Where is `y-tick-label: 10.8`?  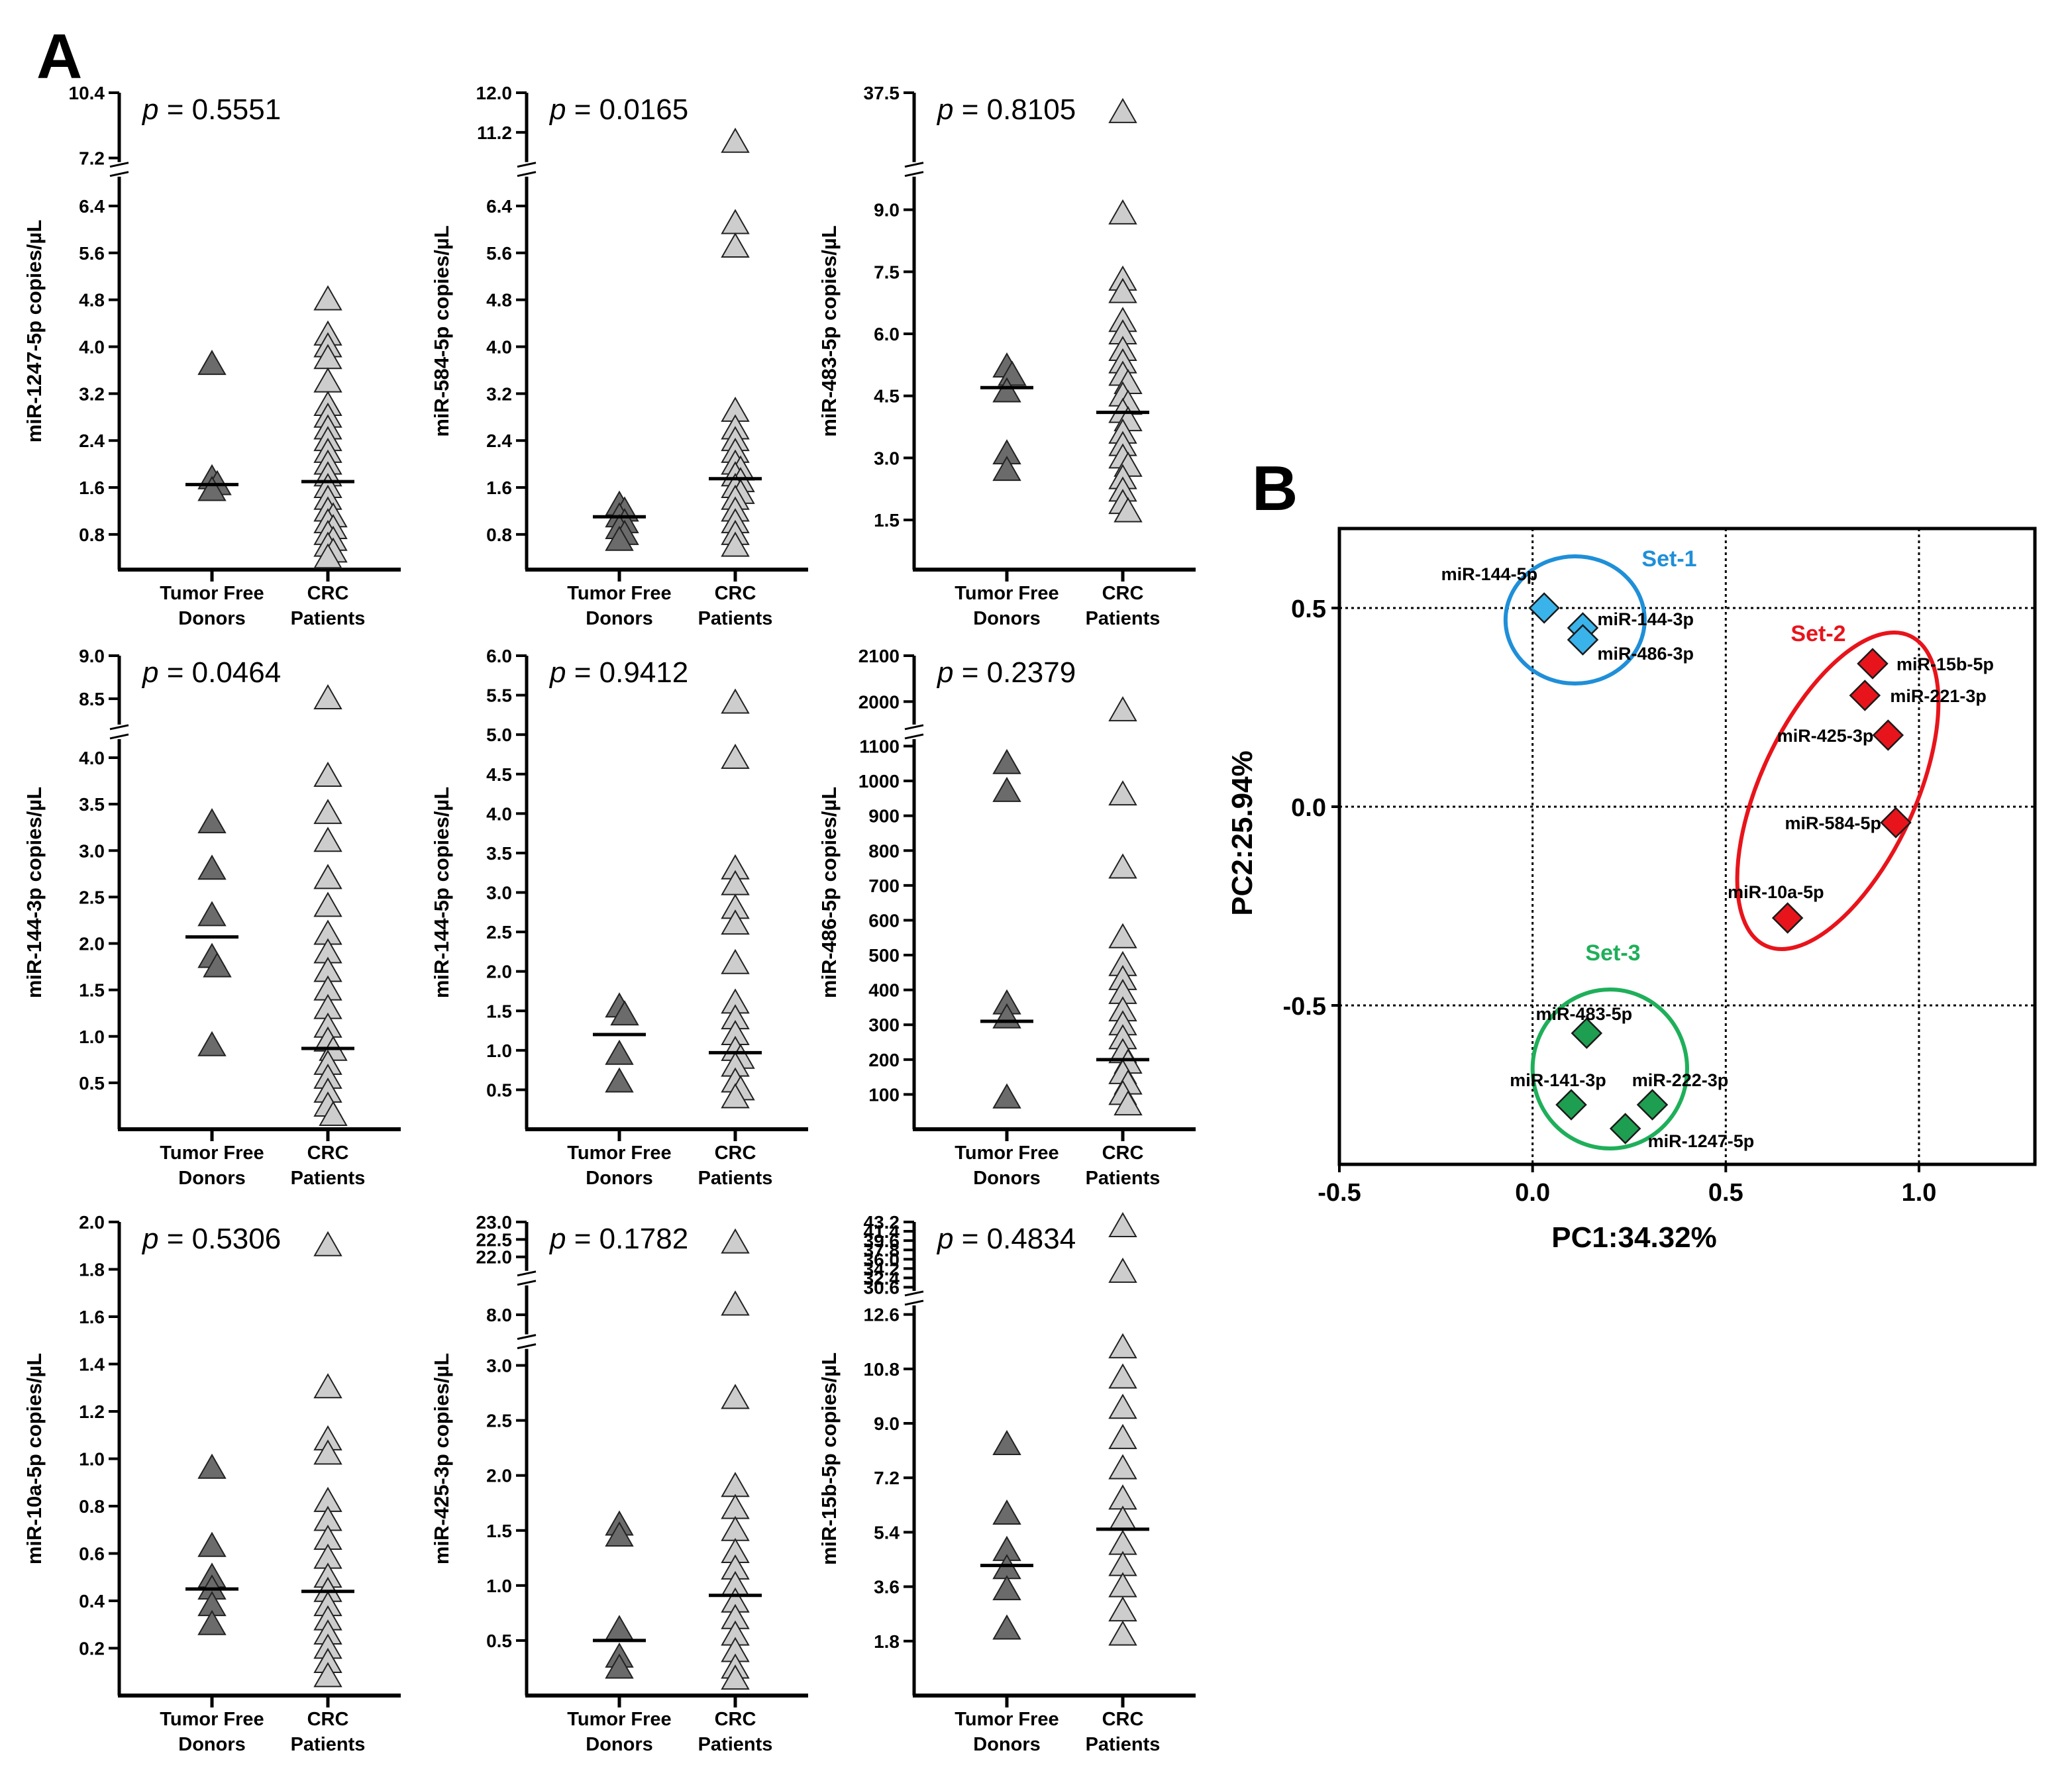
y-tick-label: 10.8 is located at coordinates (882, 1369).